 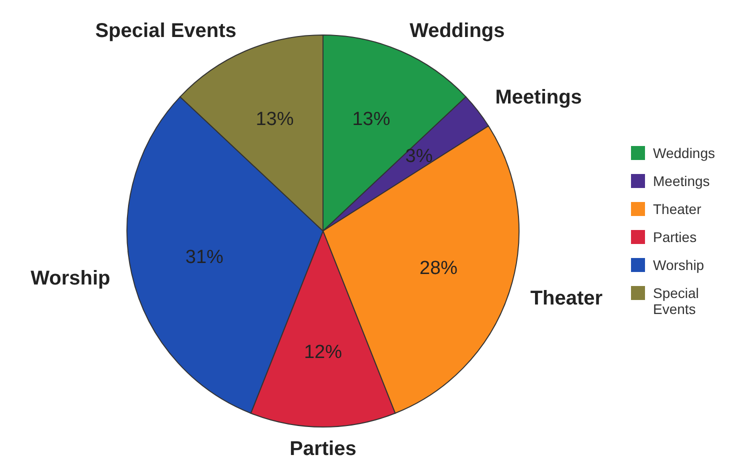 I want to click on slice-label: Theater, so click(x=566, y=298).